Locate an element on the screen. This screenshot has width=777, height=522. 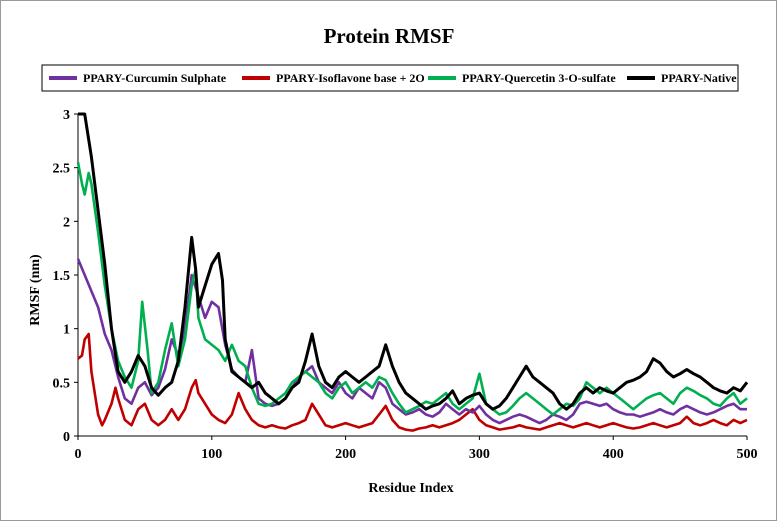
x-tick-label: 100 is located at coordinates (211, 454).